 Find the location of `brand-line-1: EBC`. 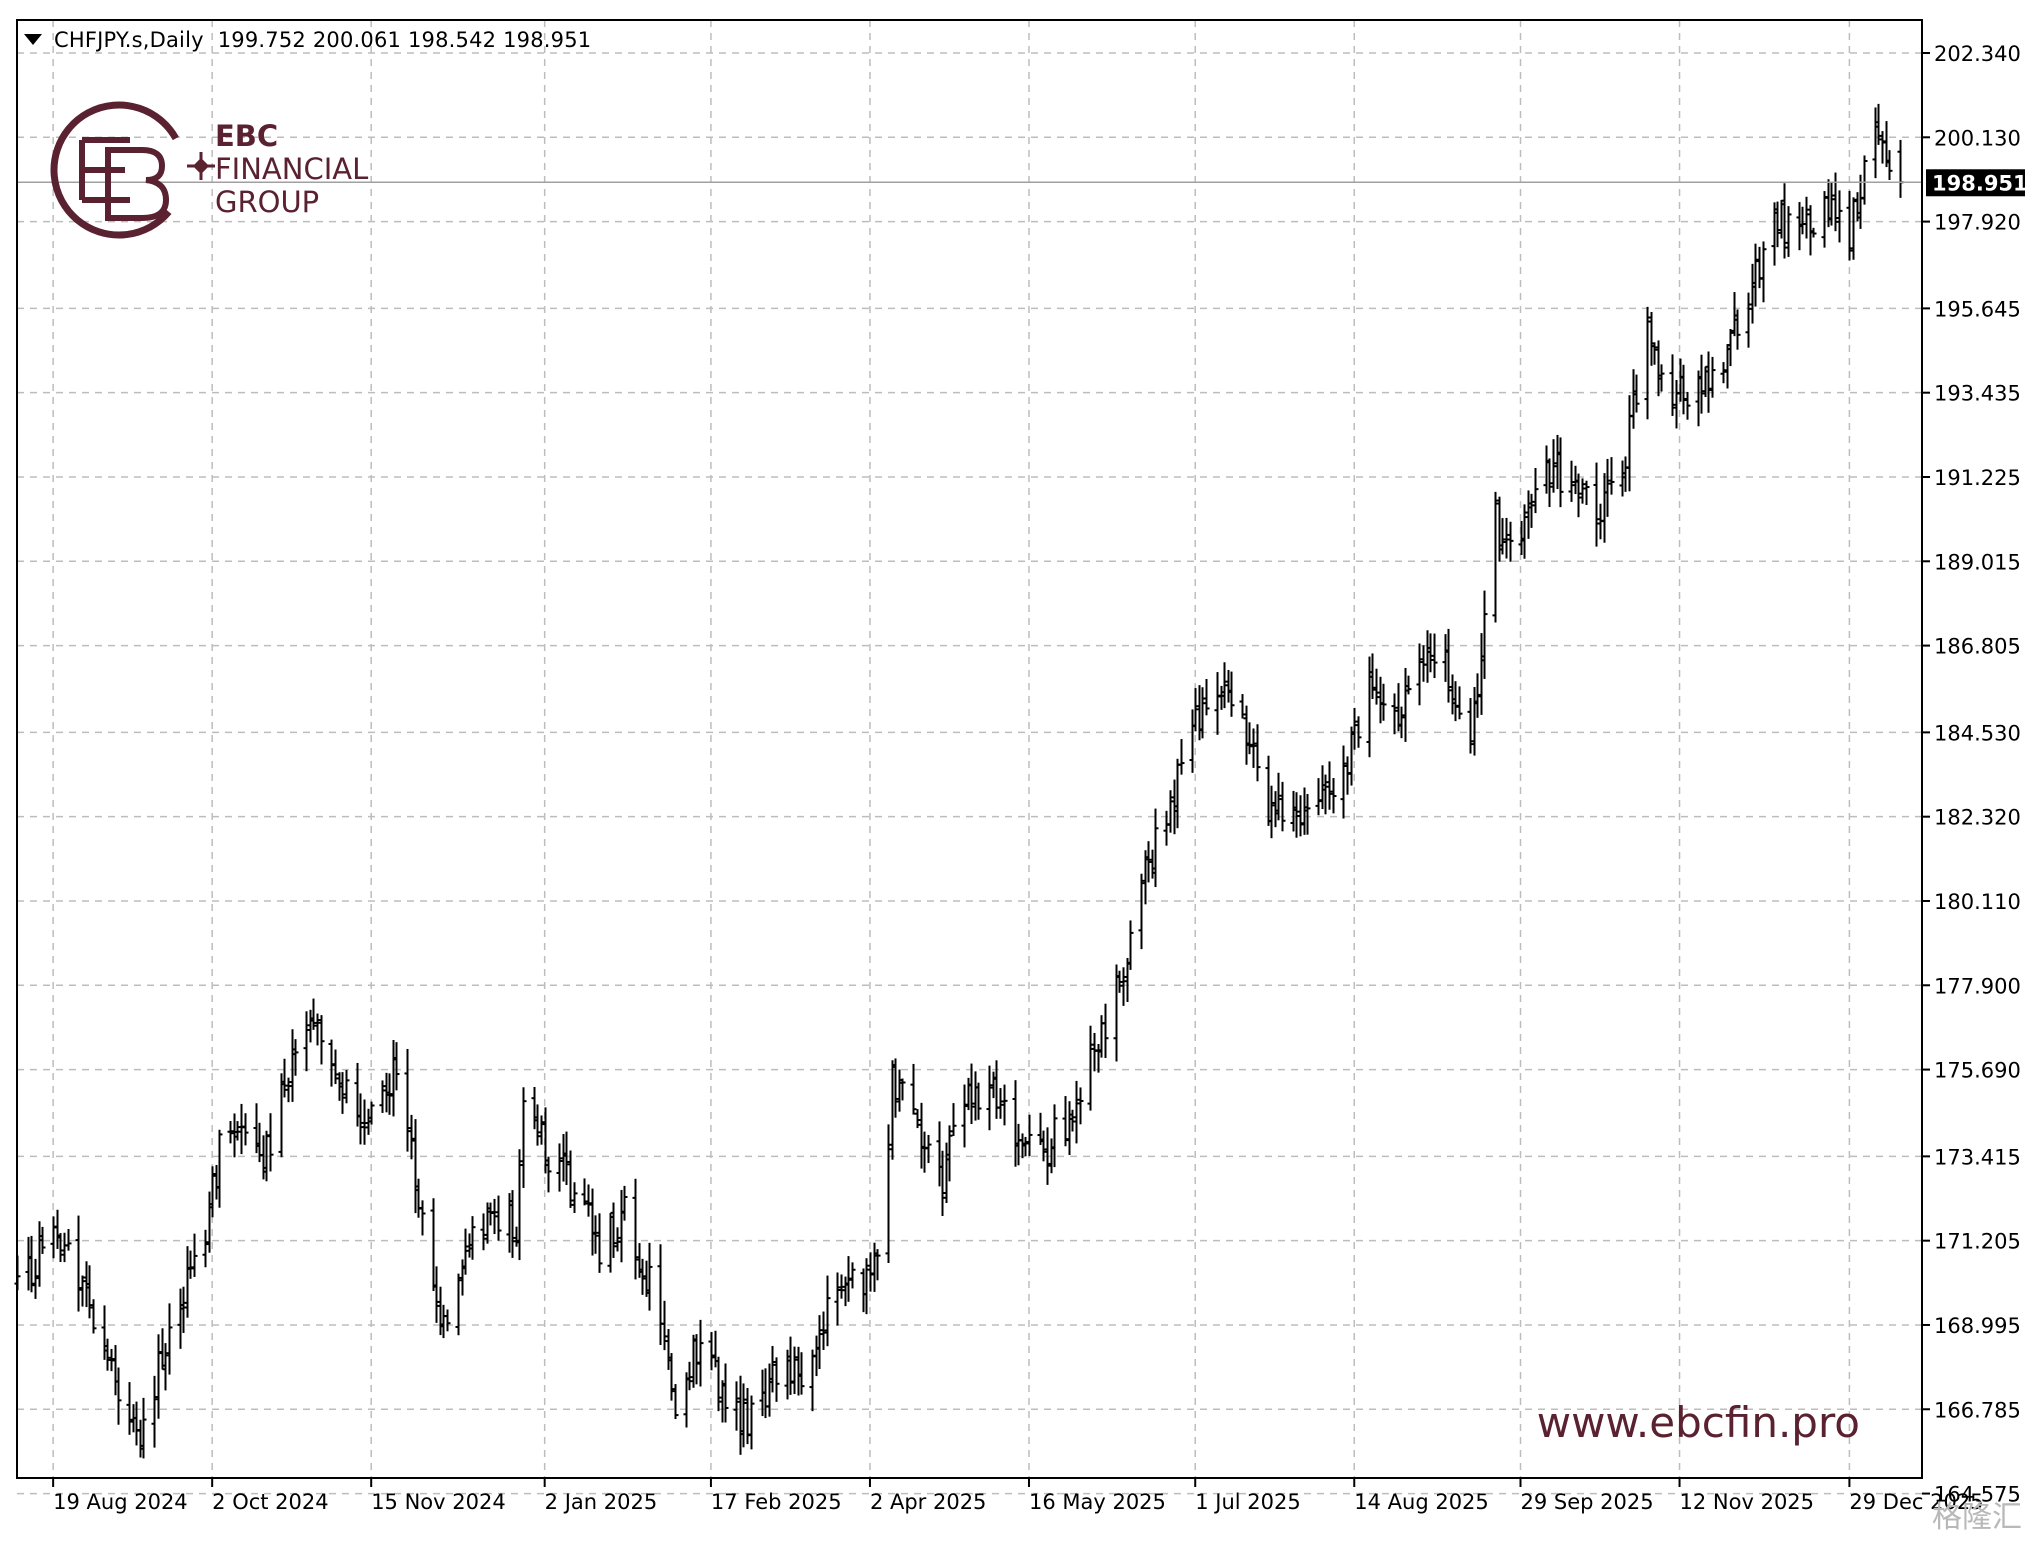

brand-line-1: EBC is located at coordinates (247, 136).